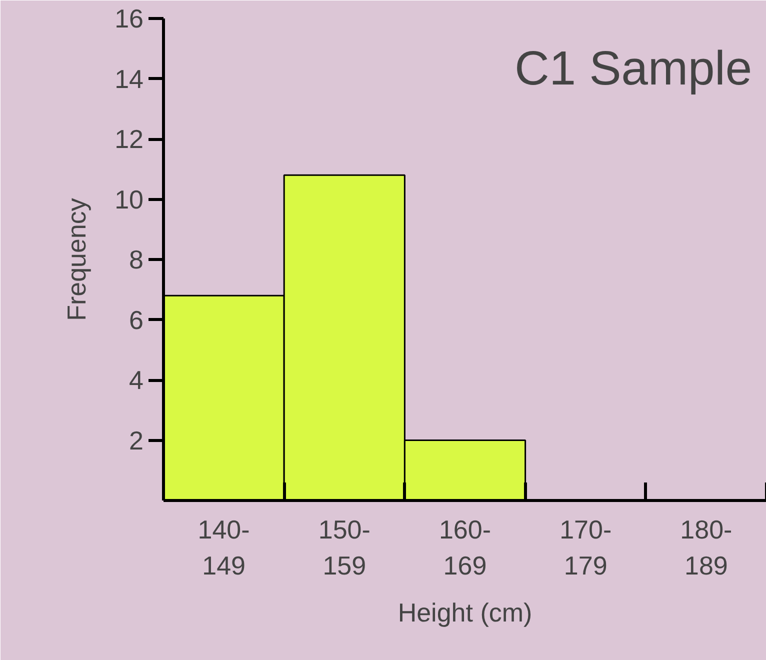 The width and height of the screenshot is (766, 660). Describe the element at coordinates (706, 547) in the screenshot. I see `x-tick-label: 180- 189` at that location.